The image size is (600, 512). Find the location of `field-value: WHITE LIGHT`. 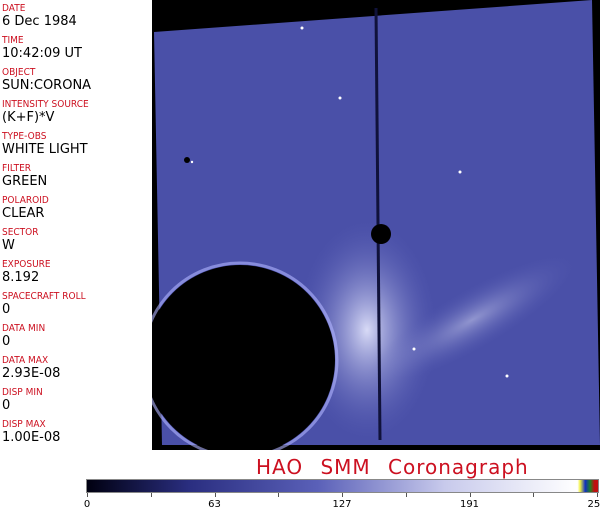

field-value: WHITE LIGHT is located at coordinates (45, 149).